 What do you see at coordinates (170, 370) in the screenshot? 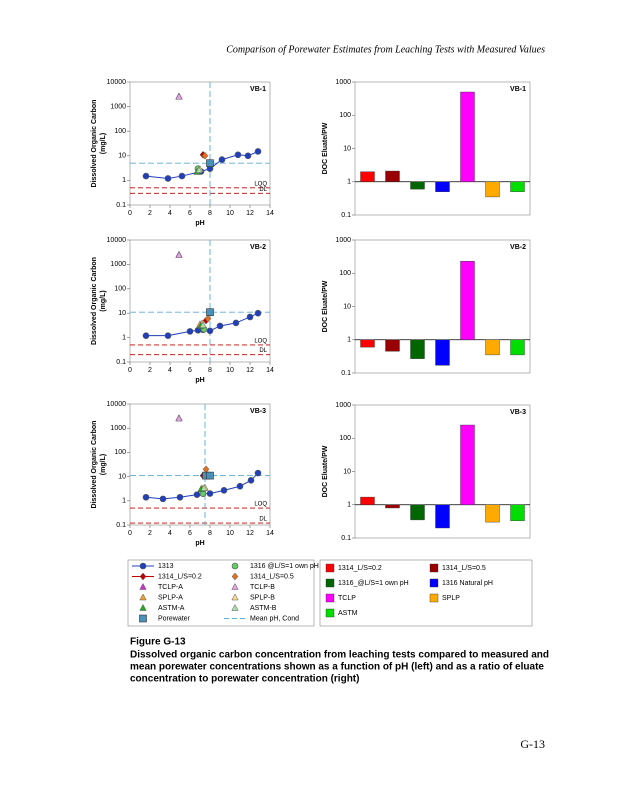
I see `x-tick-label: 4` at bounding box center [170, 370].